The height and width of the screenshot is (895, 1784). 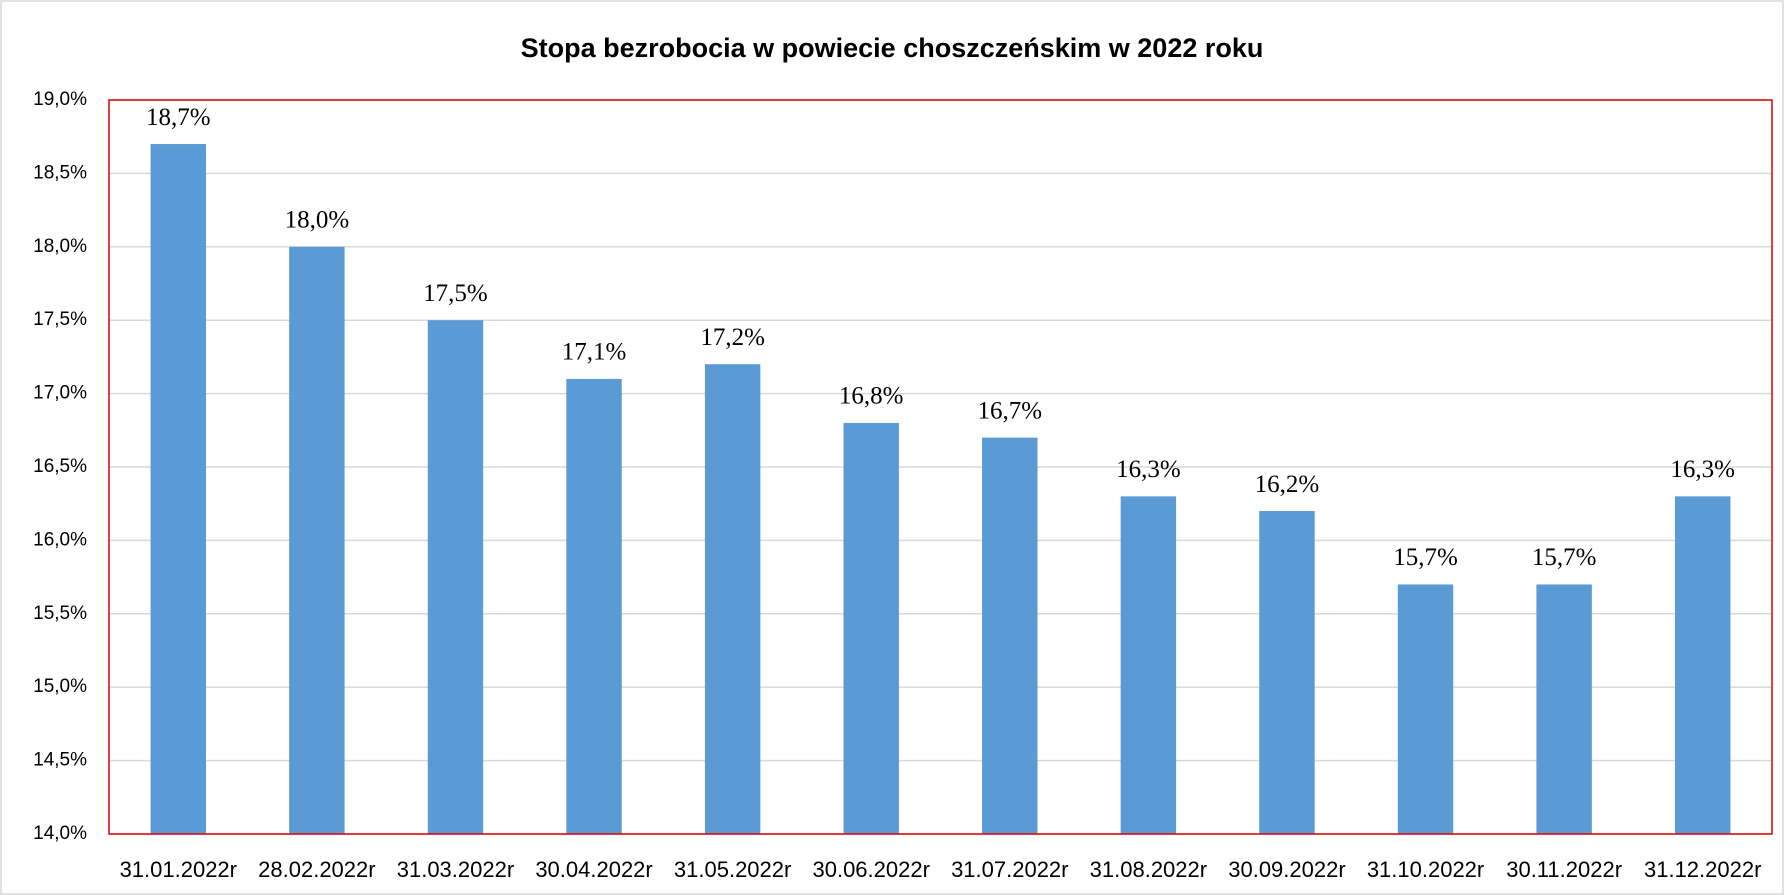 What do you see at coordinates (594, 352) in the screenshot?
I see `data-label: 17,1%` at bounding box center [594, 352].